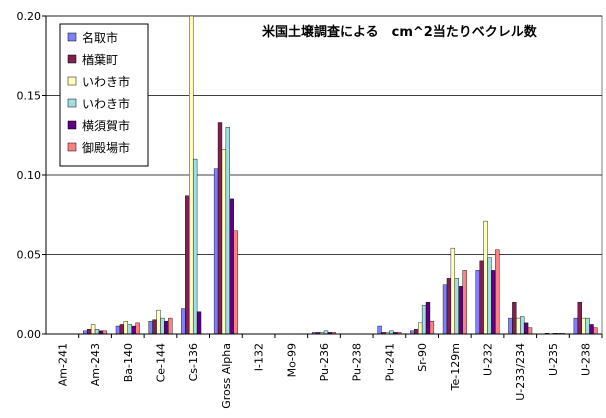 The height and width of the screenshot is (418, 606). What do you see at coordinates (95, 364) in the screenshot?
I see `x-tick-label: Am-243` at bounding box center [95, 364].